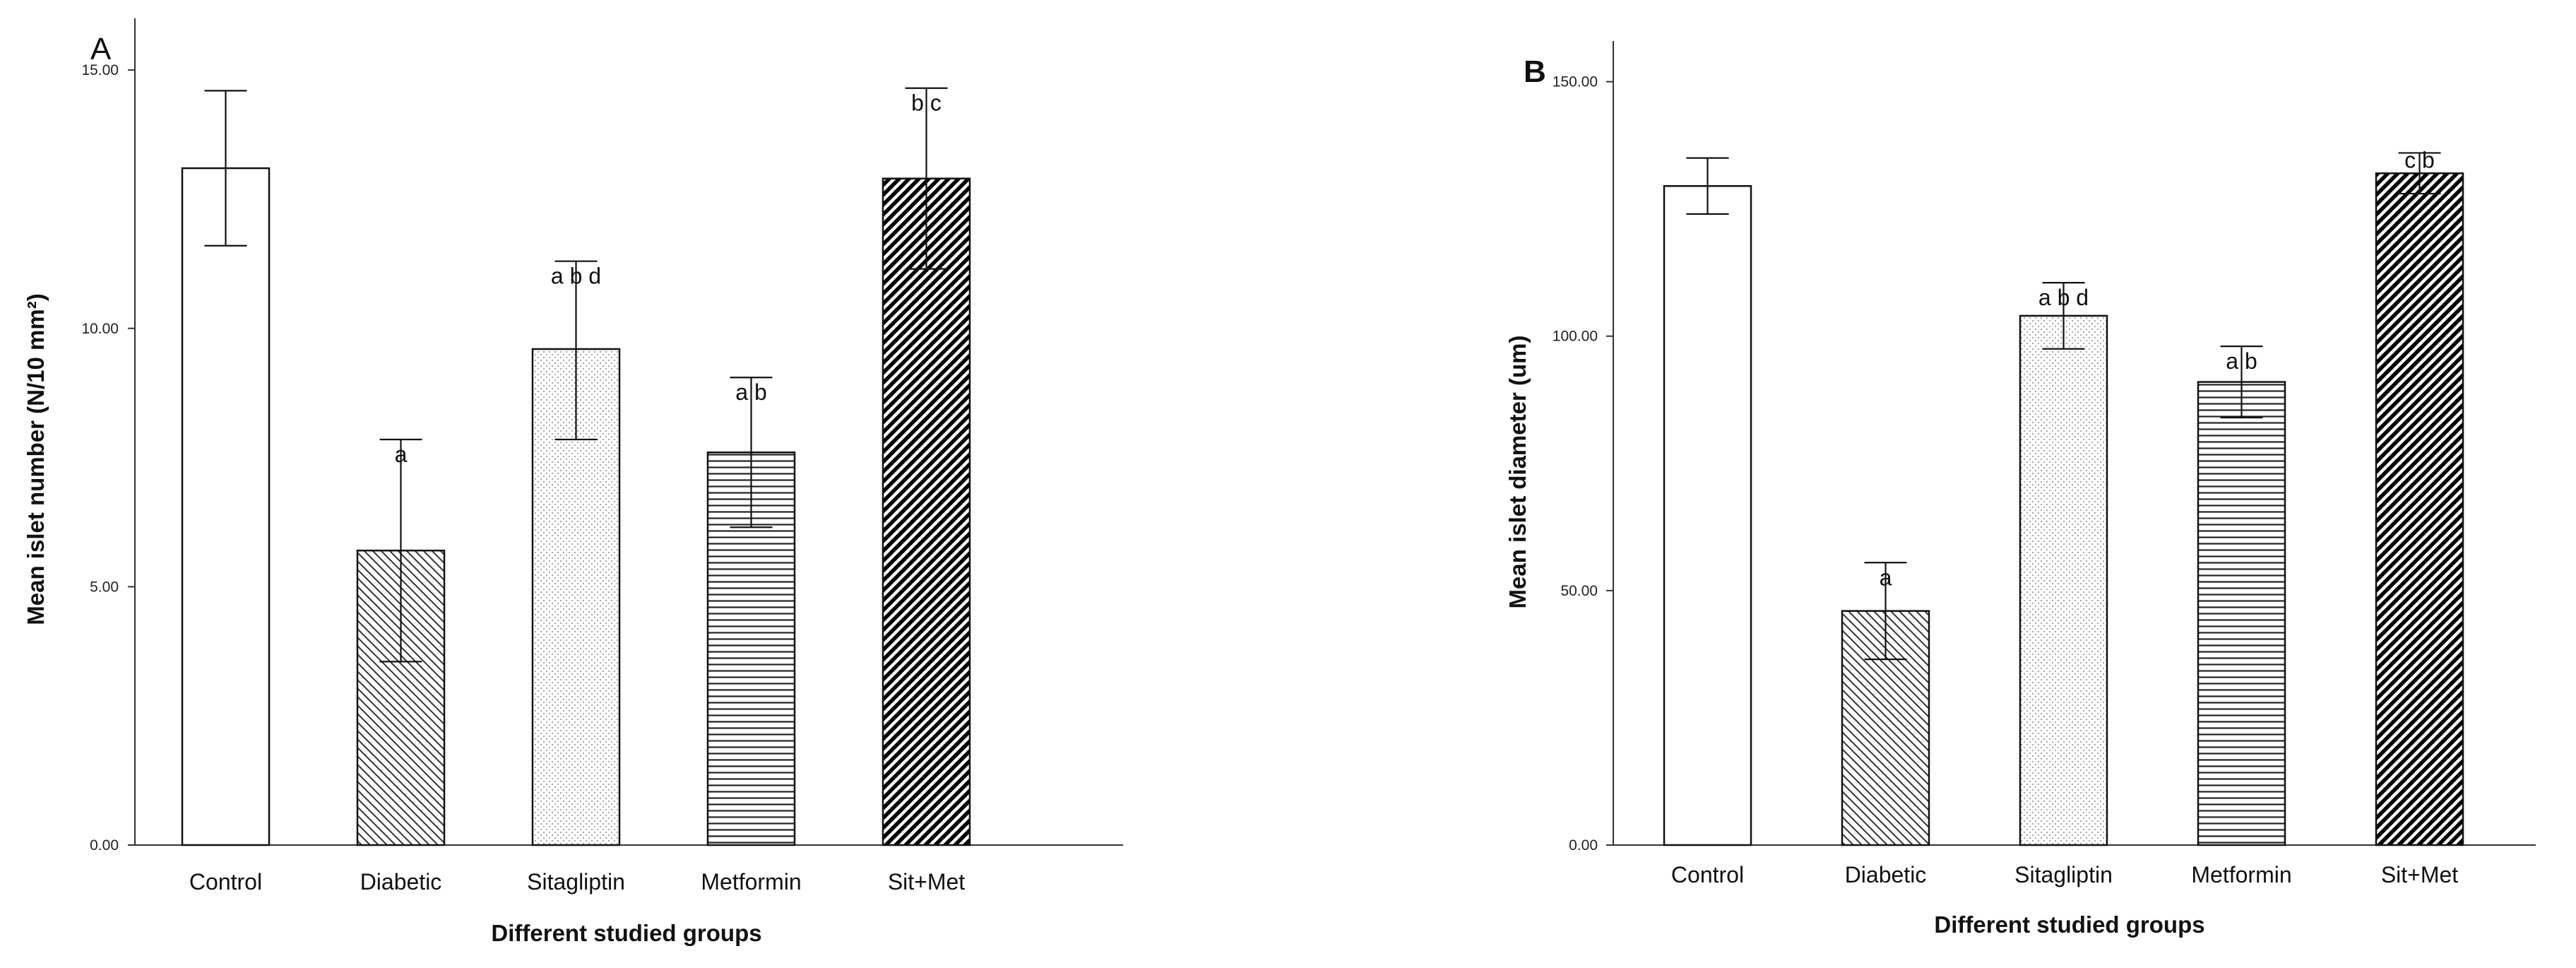  I want to click on error-bar-metformin-b, so click(2241, 382).